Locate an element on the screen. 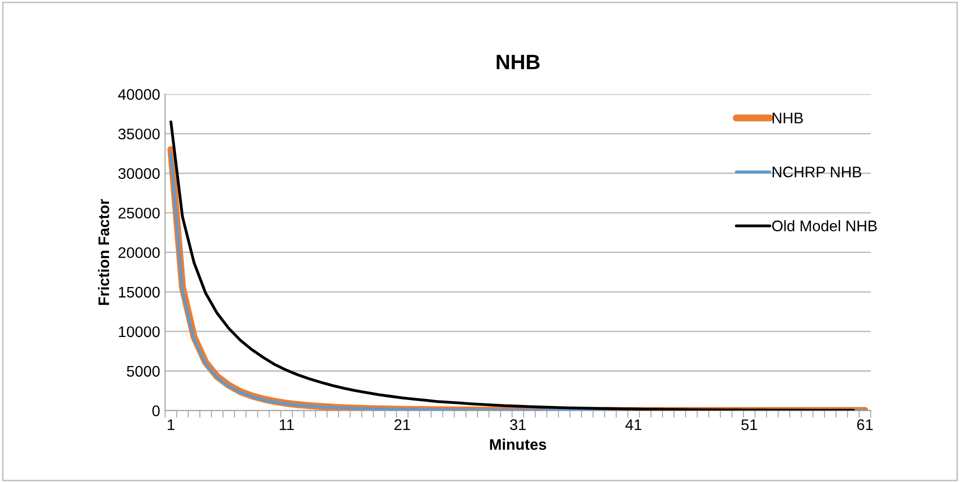 Image resolution: width=960 pixels, height=483 pixels. x-tick-label: 61 is located at coordinates (865, 424).